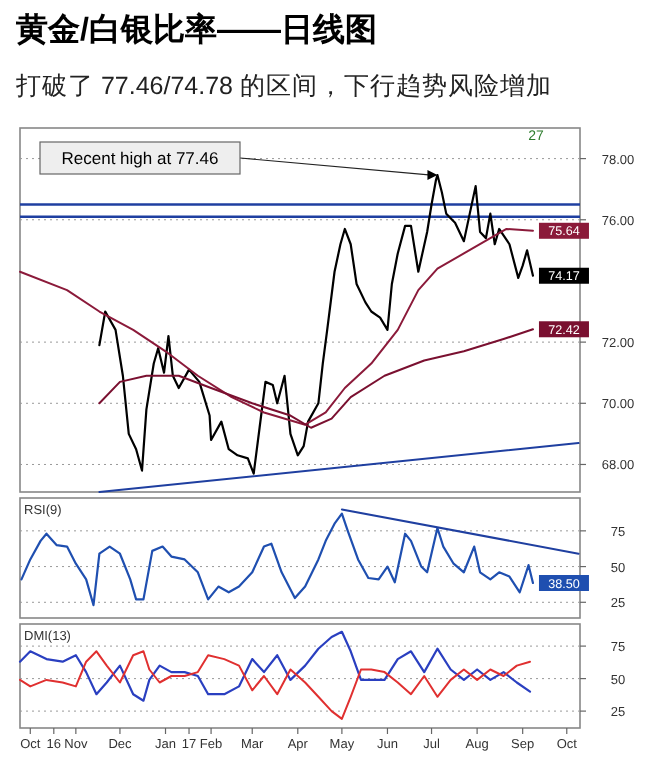 This screenshot has height=766, width=650. What do you see at coordinates (140, 158) in the screenshot?
I see `annotation: Recent high at 77.46` at bounding box center [140, 158].